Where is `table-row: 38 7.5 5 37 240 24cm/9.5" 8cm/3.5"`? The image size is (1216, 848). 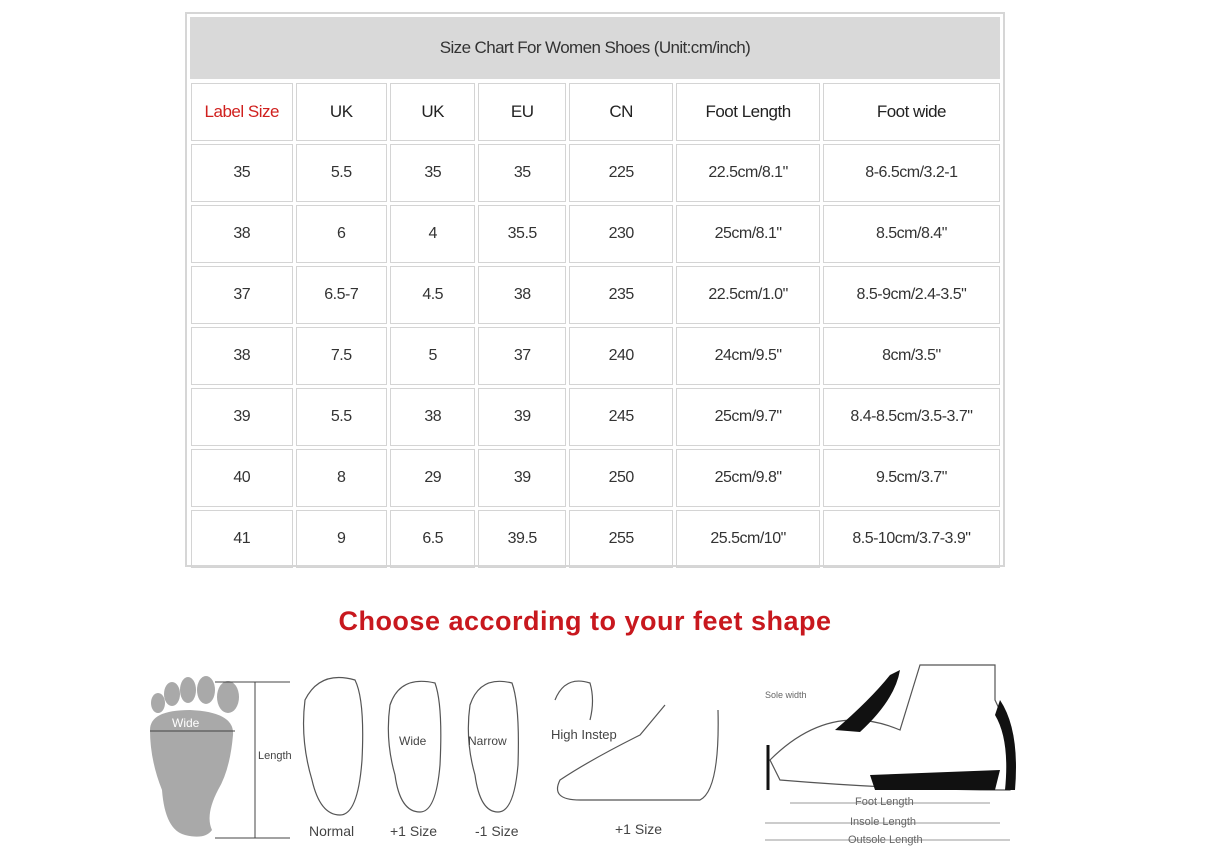 table-row: 38 7.5 5 37 240 24cm/9.5" 8cm/3.5" is located at coordinates (595, 356).